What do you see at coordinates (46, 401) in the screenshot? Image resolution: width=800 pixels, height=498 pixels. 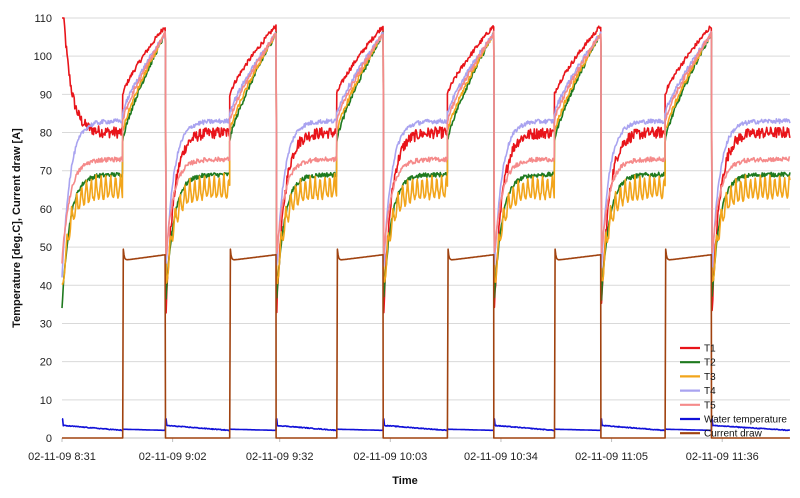 I see `y-tick-label: 10` at bounding box center [46, 401].